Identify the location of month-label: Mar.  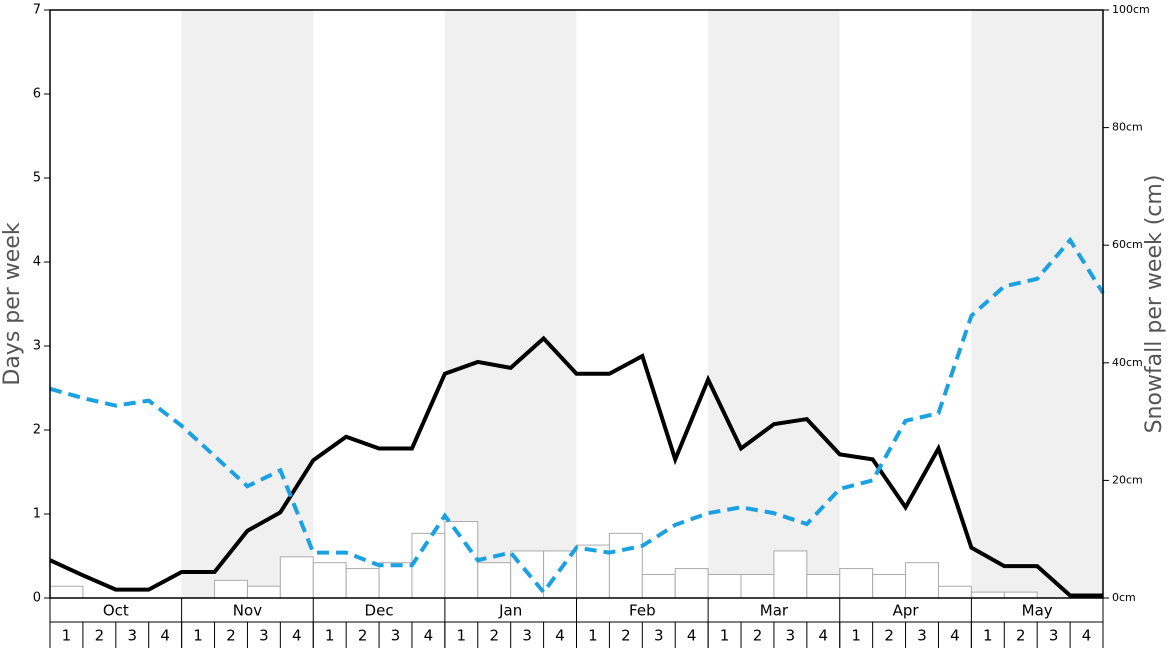
(774, 611).